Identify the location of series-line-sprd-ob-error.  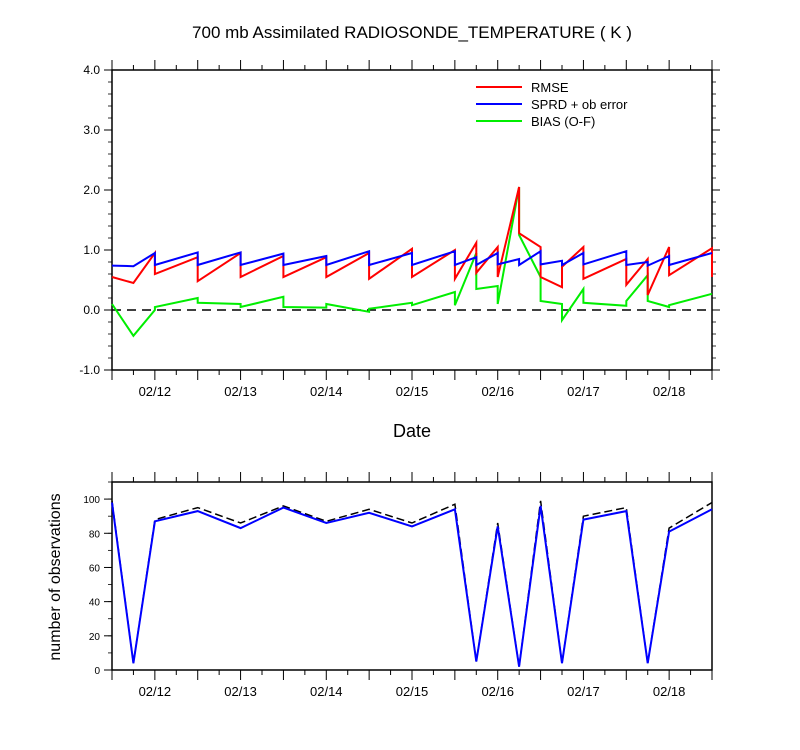
(412, 258).